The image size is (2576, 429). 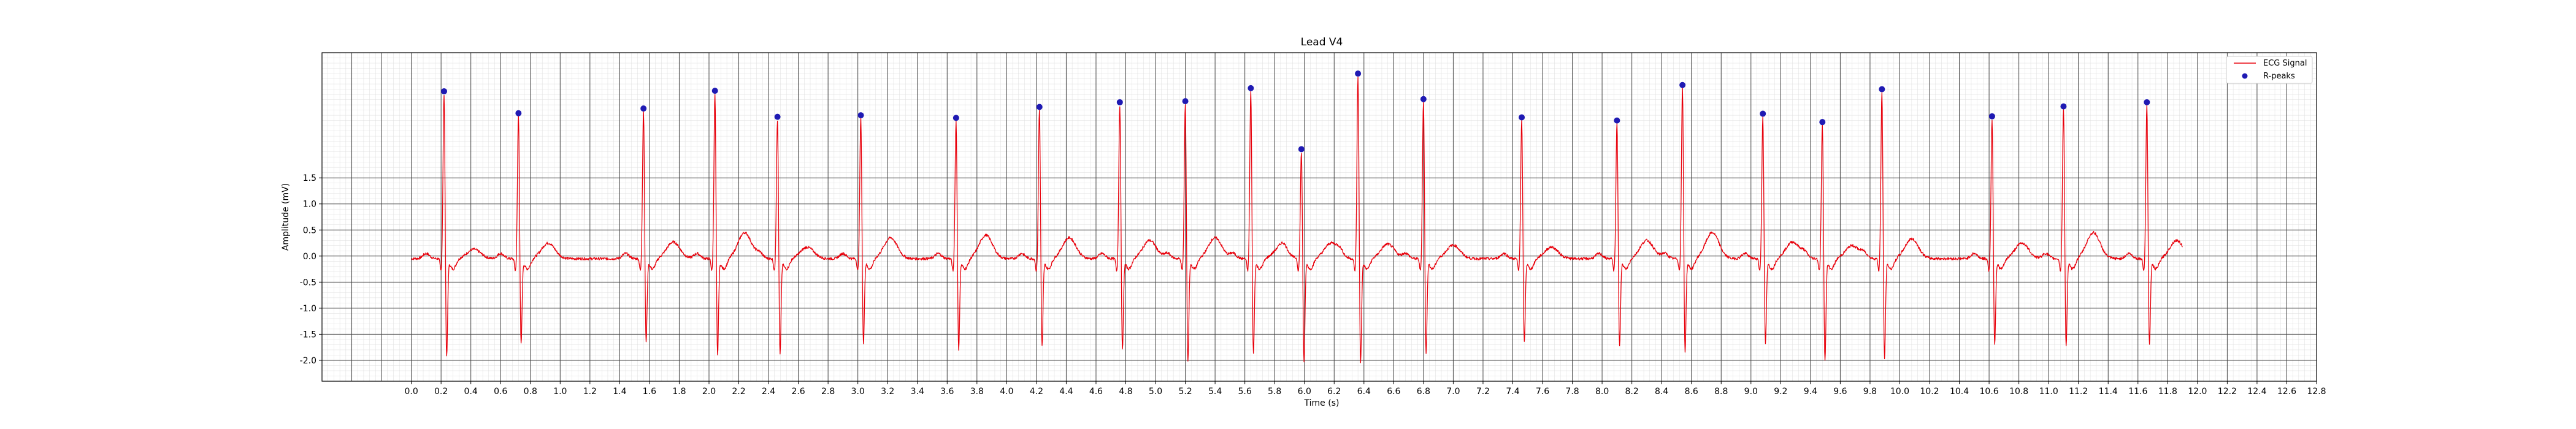 What do you see at coordinates (2279, 76) in the screenshot?
I see `legend-rpeaks-label: R-peaks` at bounding box center [2279, 76].